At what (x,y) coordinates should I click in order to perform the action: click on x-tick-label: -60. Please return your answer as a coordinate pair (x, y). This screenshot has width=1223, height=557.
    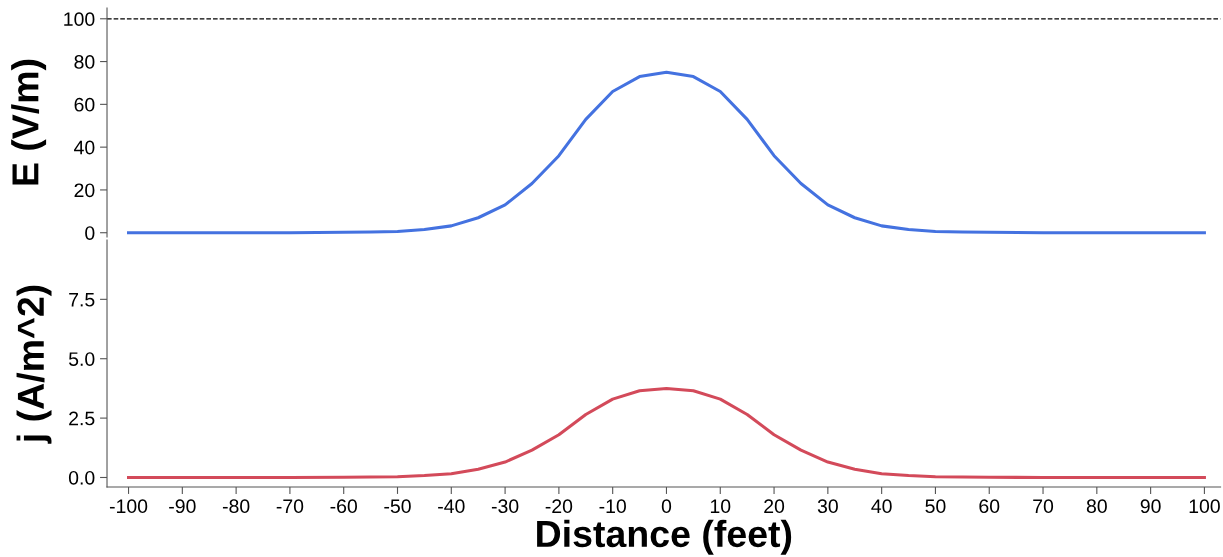
    Looking at the image, I should click on (343, 506).